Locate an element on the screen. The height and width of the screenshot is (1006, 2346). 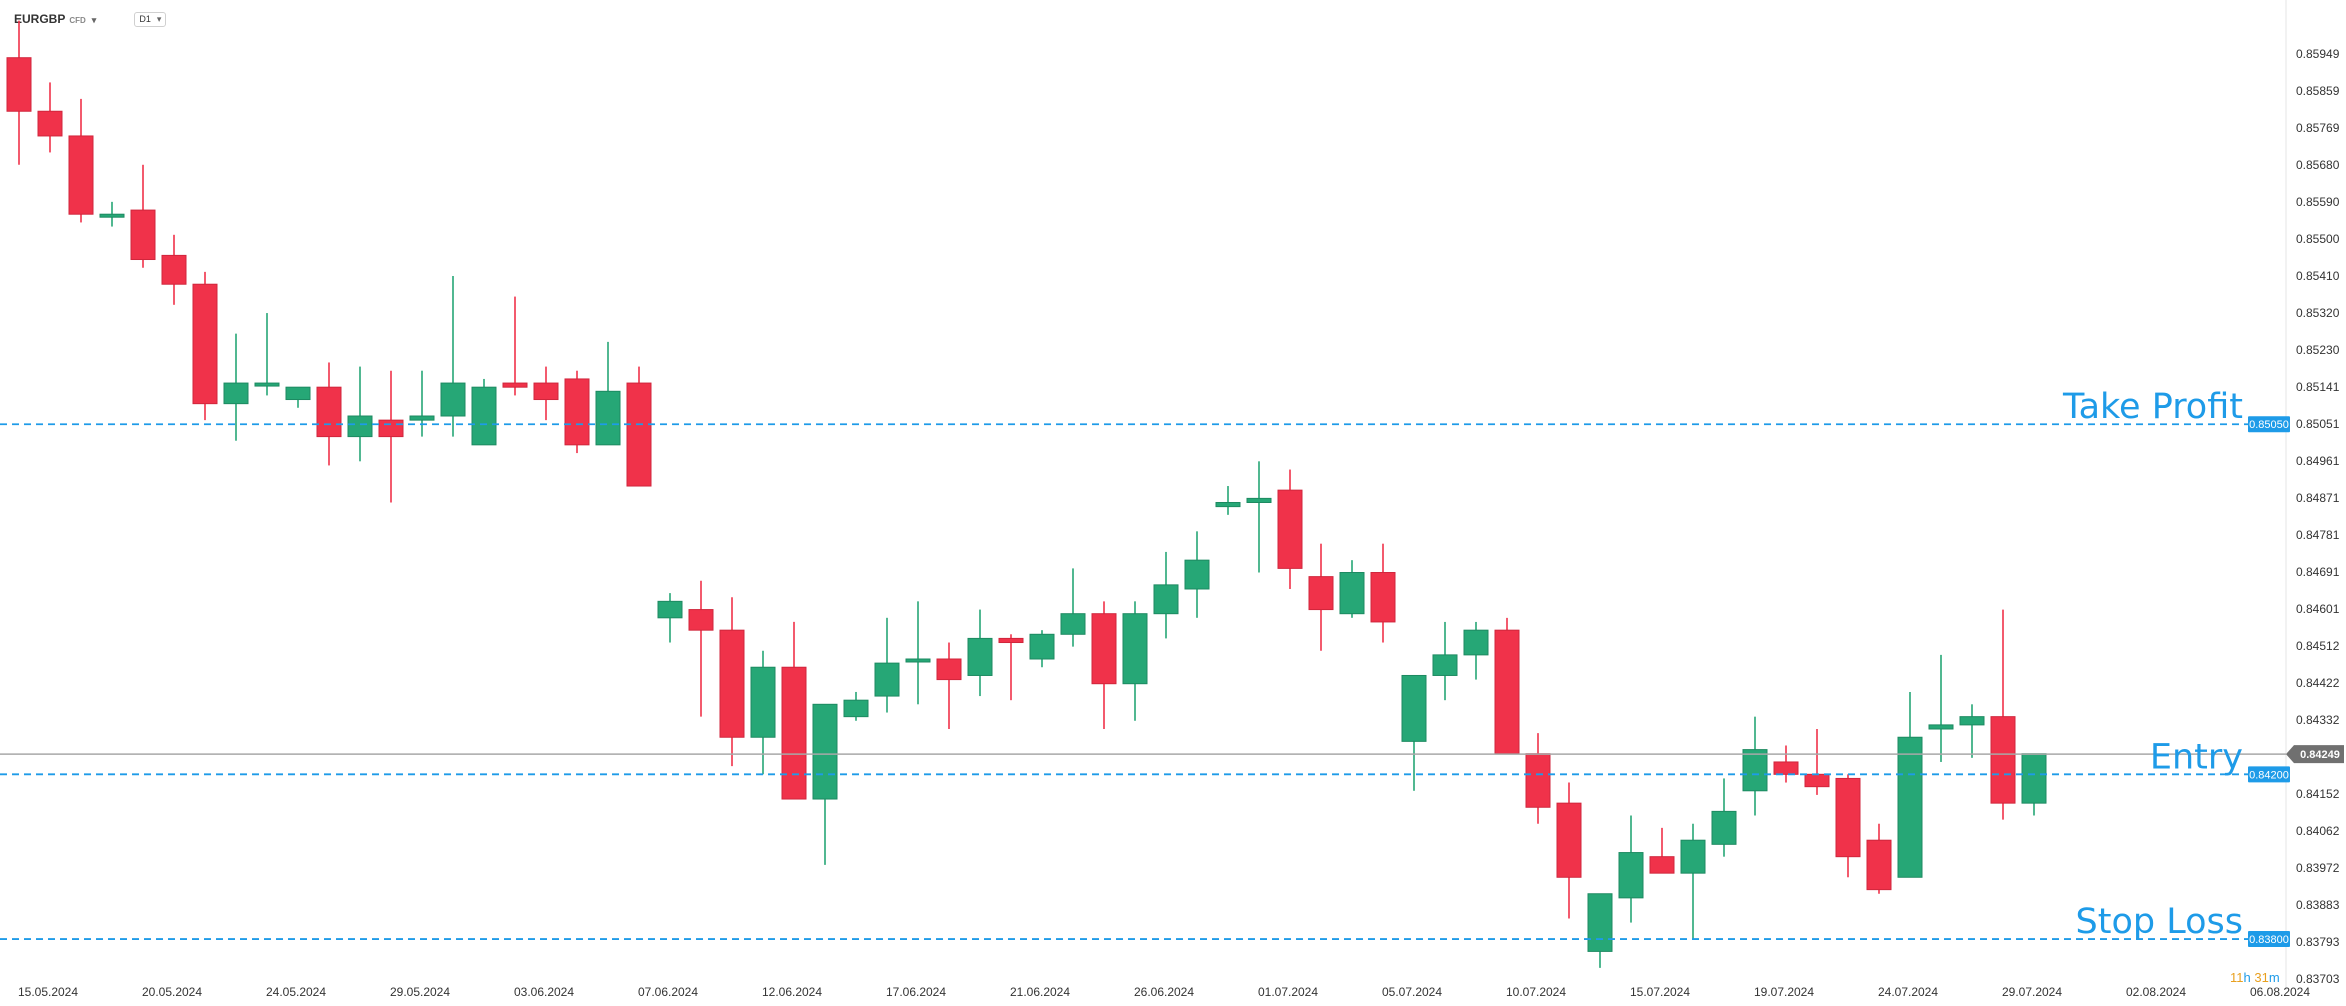
y-tick-label: 0.85051 is located at coordinates (2318, 424).